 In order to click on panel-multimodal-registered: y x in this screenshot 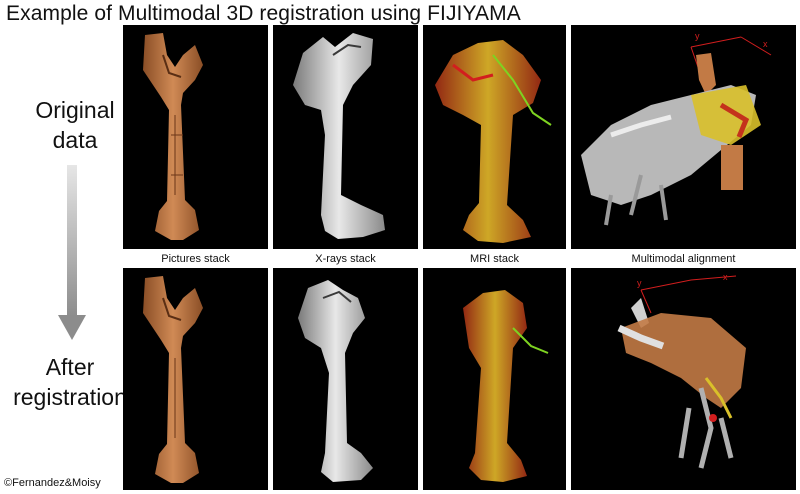, I will do `click(683, 379)`.